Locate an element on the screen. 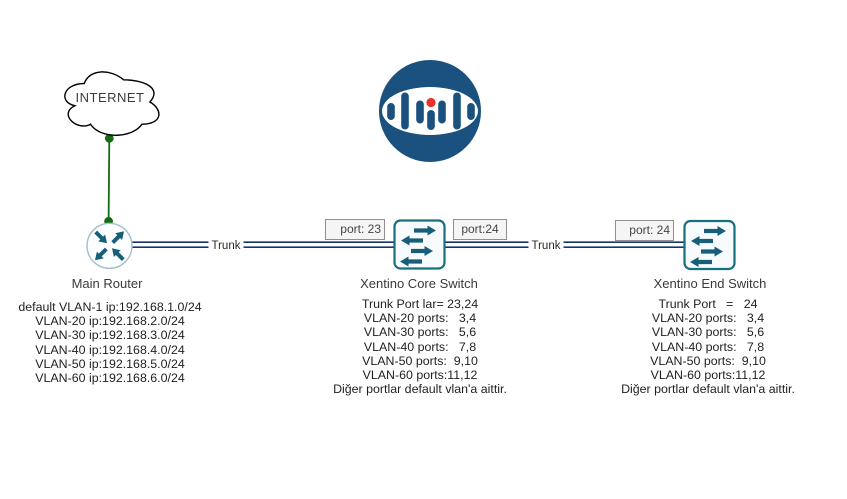  core-switch-port-left-label: port: 23 is located at coordinates (355, 229).